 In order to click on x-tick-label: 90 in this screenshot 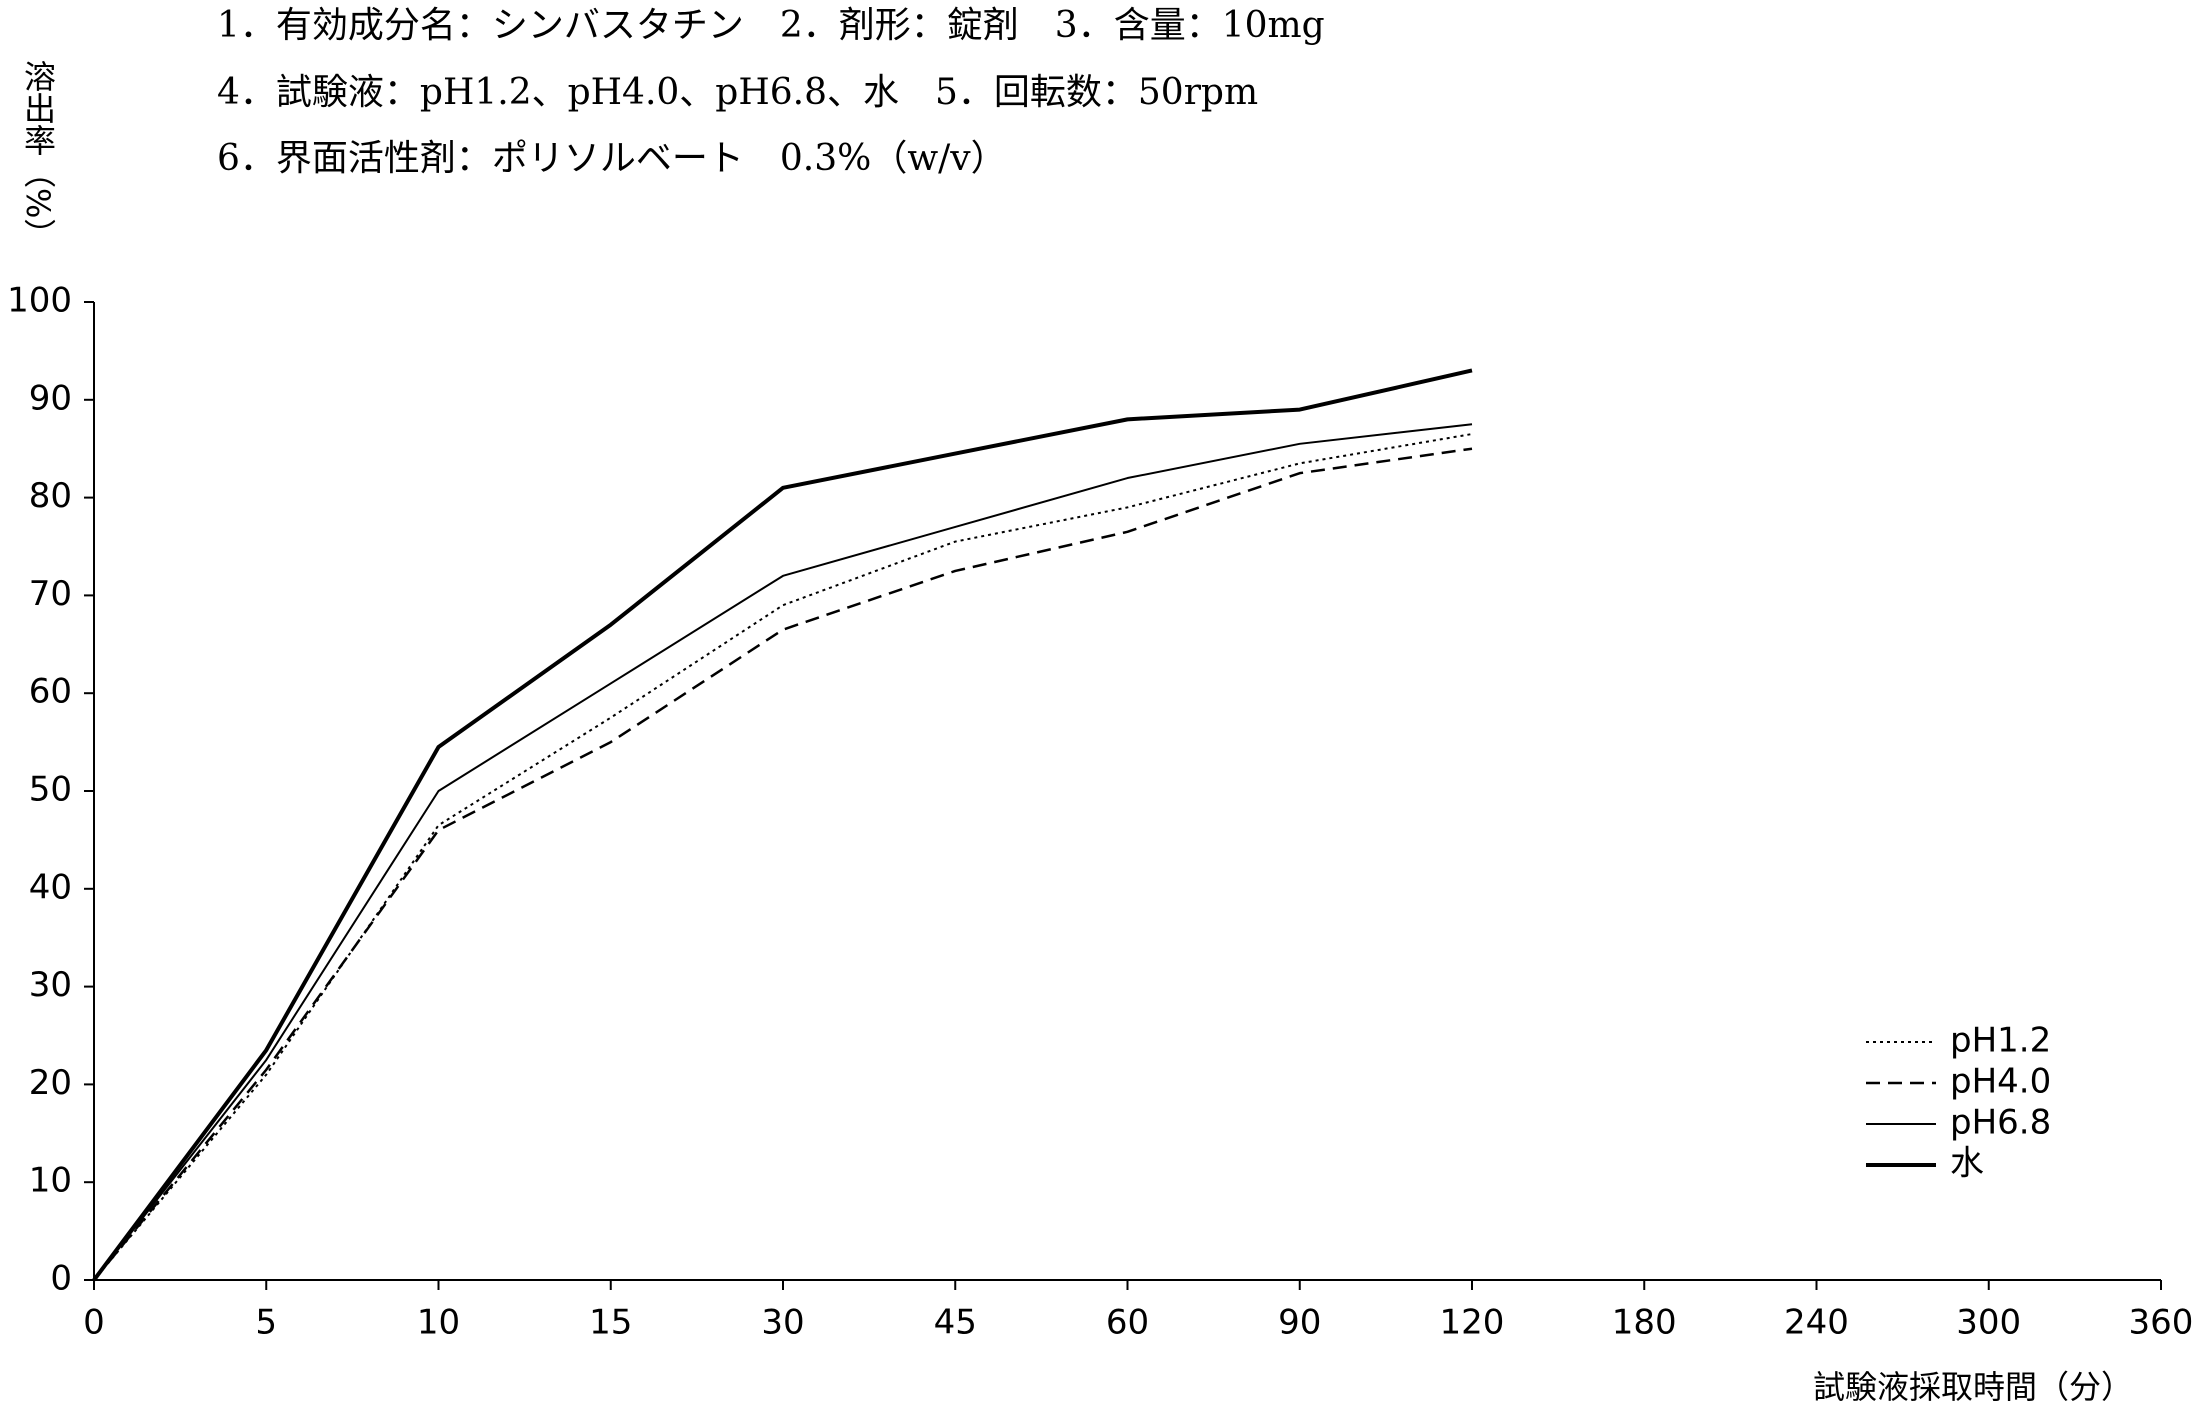, I will do `click(1299, 1323)`.